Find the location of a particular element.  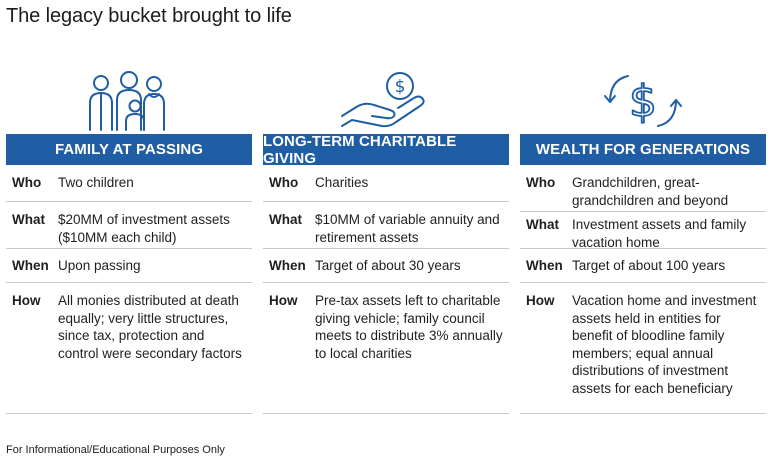

table-row: When Upon passing is located at coordinates (129, 266).